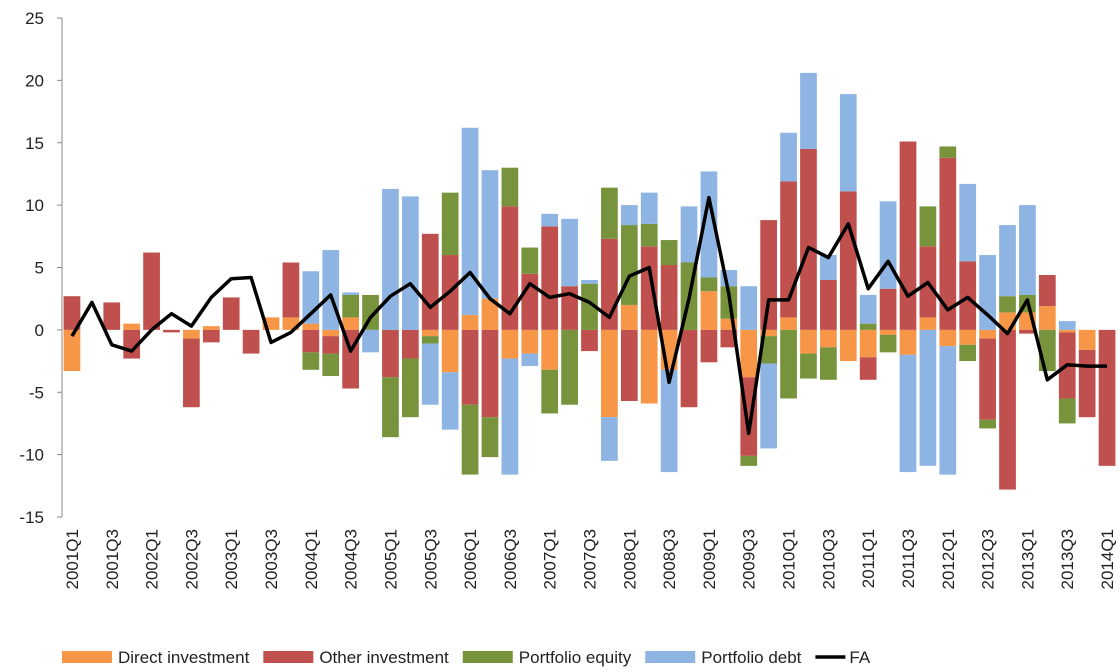  Describe the element at coordinates (384, 657) in the screenshot. I see `legend-label: Other investment` at that location.